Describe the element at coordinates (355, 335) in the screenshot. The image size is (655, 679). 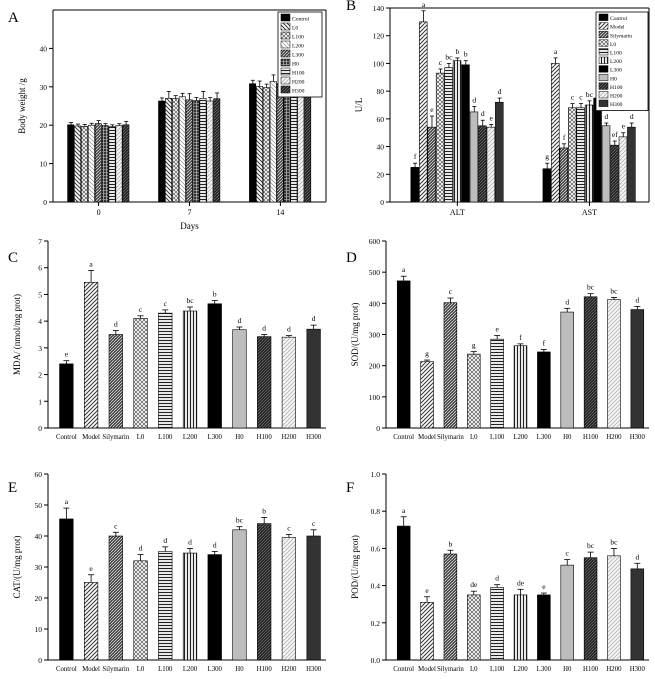
I see `y-axis-label: SOD/(U/mg prot)` at that location.